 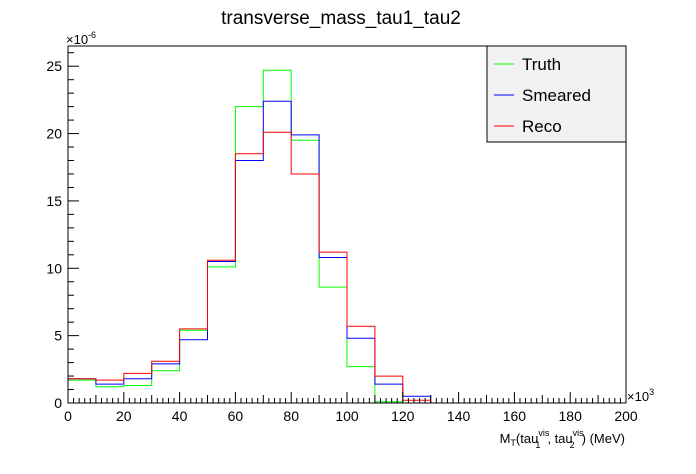 What do you see at coordinates (54, 268) in the screenshot?
I see `y-tick-label: 10` at bounding box center [54, 268].